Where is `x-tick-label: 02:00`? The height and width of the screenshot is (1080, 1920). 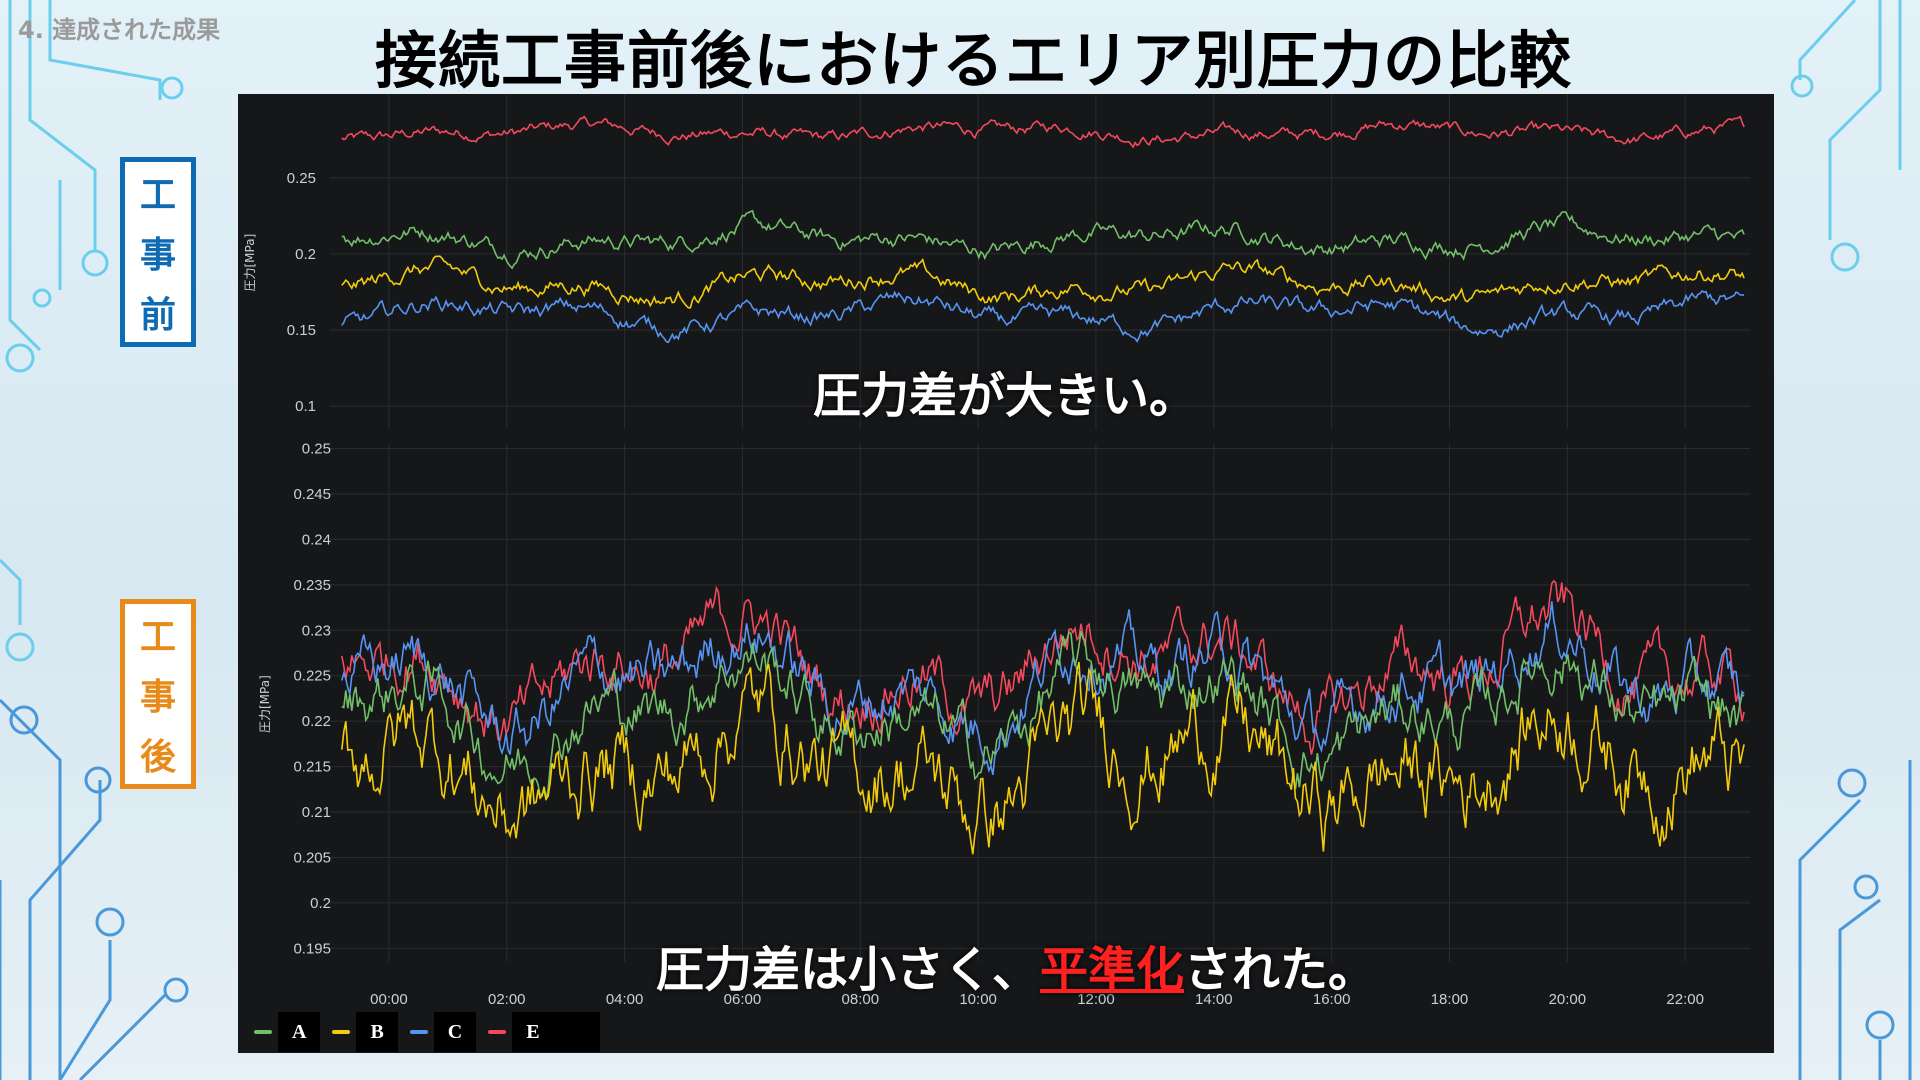
x-tick-label: 02:00 is located at coordinates (507, 999).